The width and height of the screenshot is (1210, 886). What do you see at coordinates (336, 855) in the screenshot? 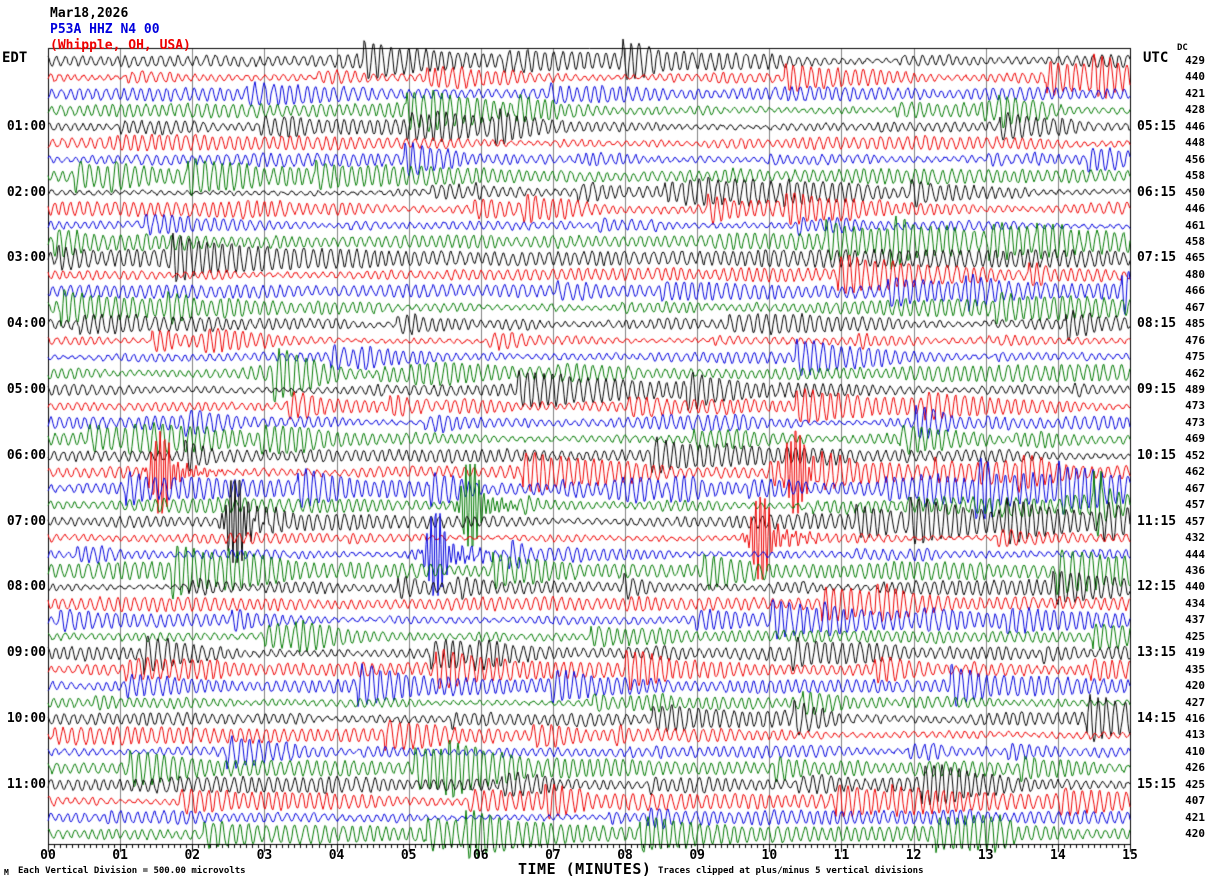
I see `minute-tick-label: 04` at bounding box center [336, 855].